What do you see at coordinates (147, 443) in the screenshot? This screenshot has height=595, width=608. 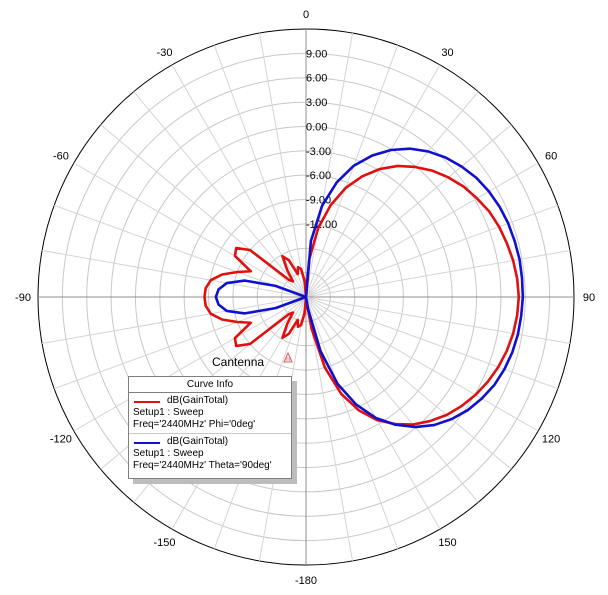 I see `legend-swatch-blue` at bounding box center [147, 443].